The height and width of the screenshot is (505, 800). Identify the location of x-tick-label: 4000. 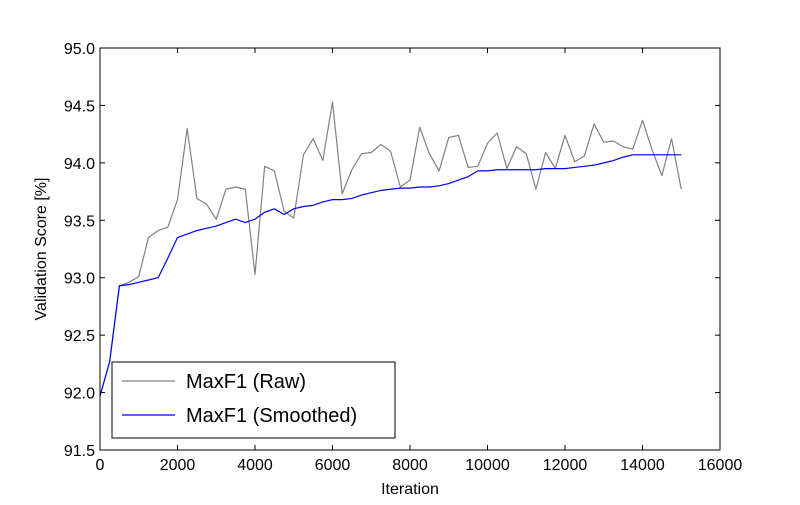
(255, 465).